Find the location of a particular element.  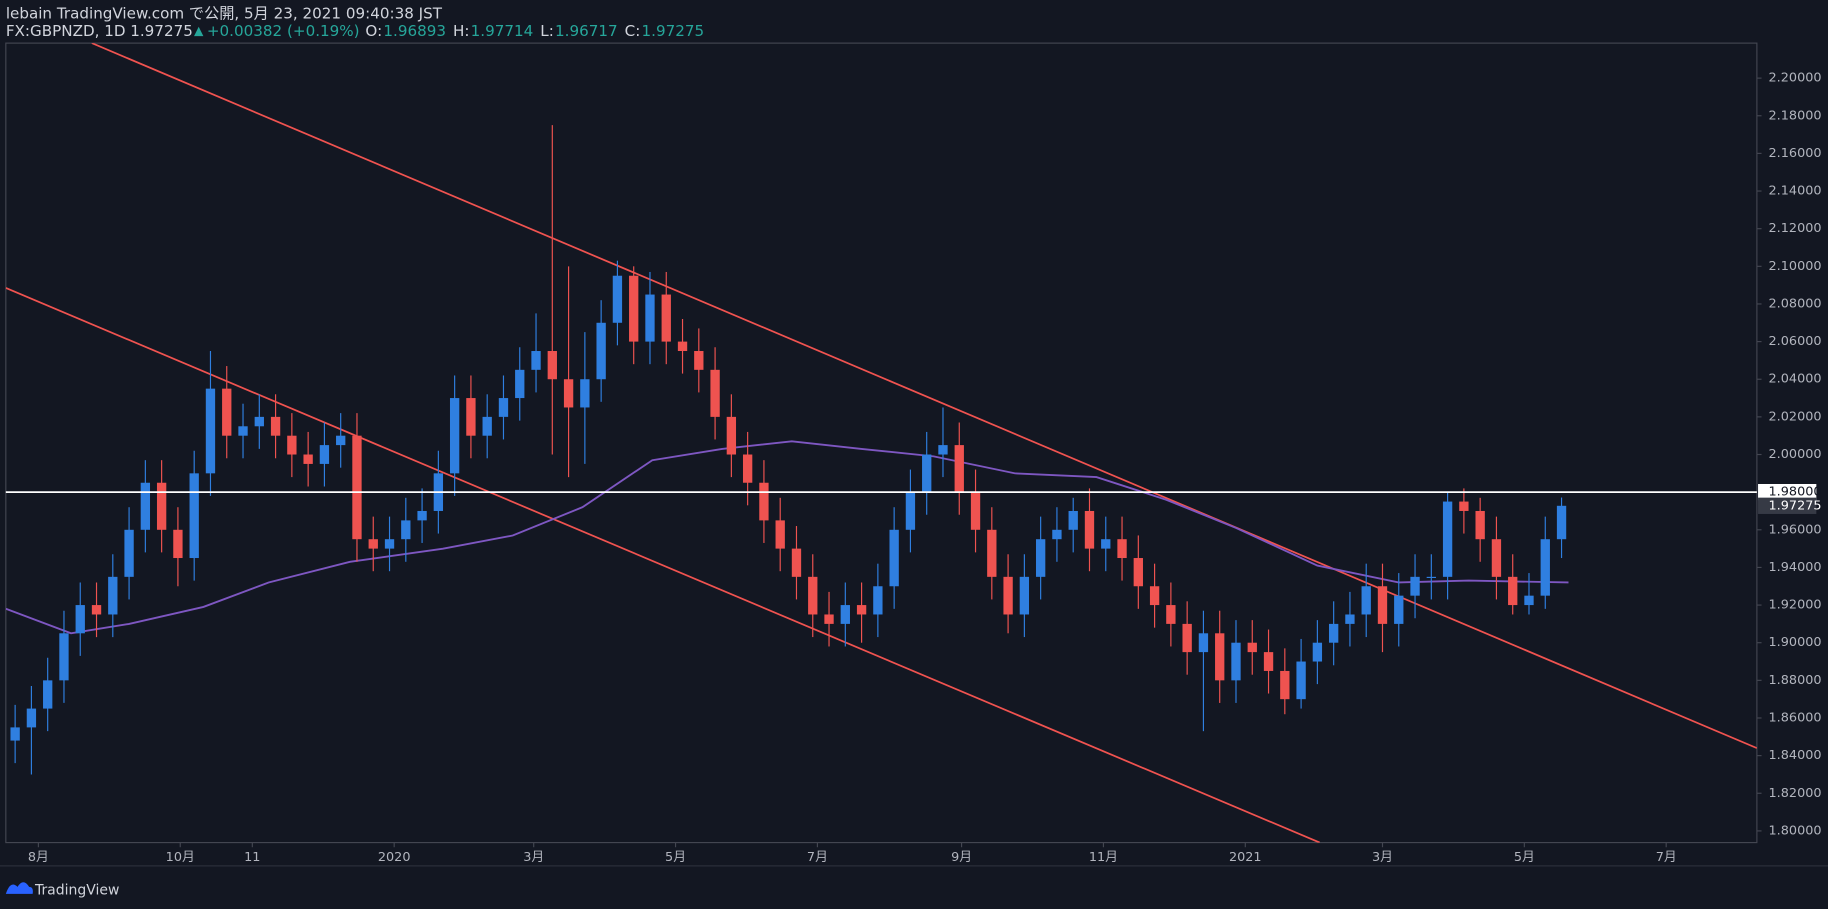

y-tick-label: 2.14000 is located at coordinates (1795, 191).